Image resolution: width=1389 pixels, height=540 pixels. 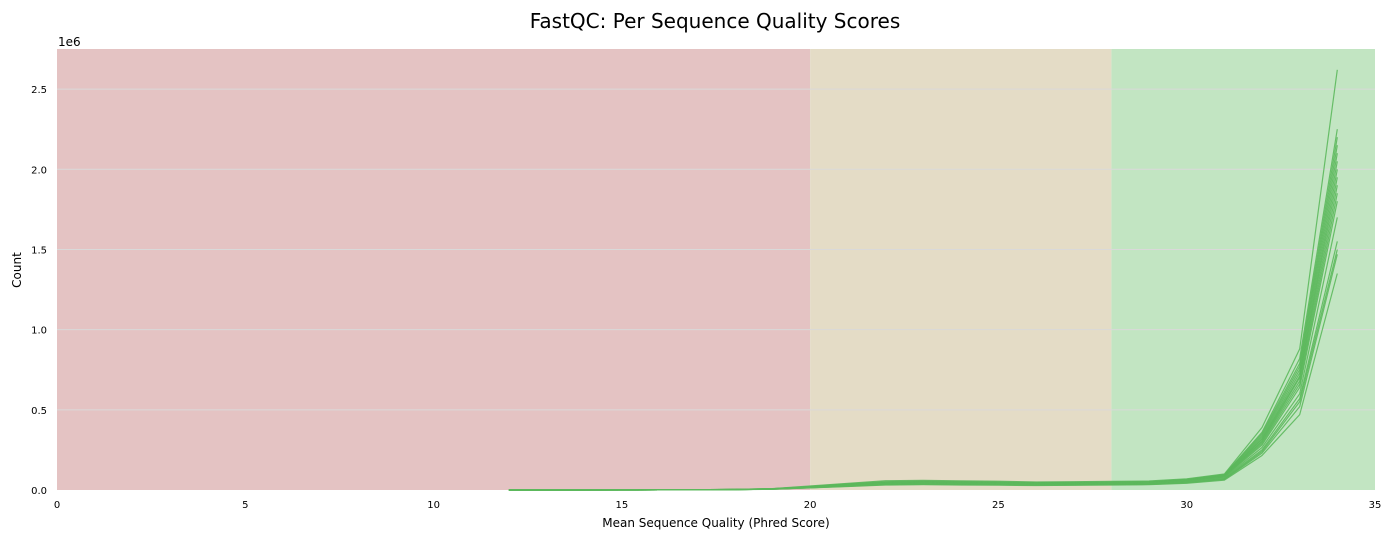 What do you see at coordinates (621, 505) in the screenshot?
I see `x-tick-label: 15` at bounding box center [621, 505].